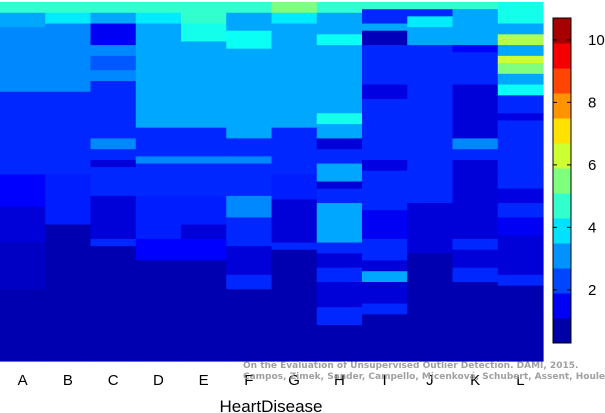  I want to click on colorbar-tick-label-10: 10, so click(596, 40).